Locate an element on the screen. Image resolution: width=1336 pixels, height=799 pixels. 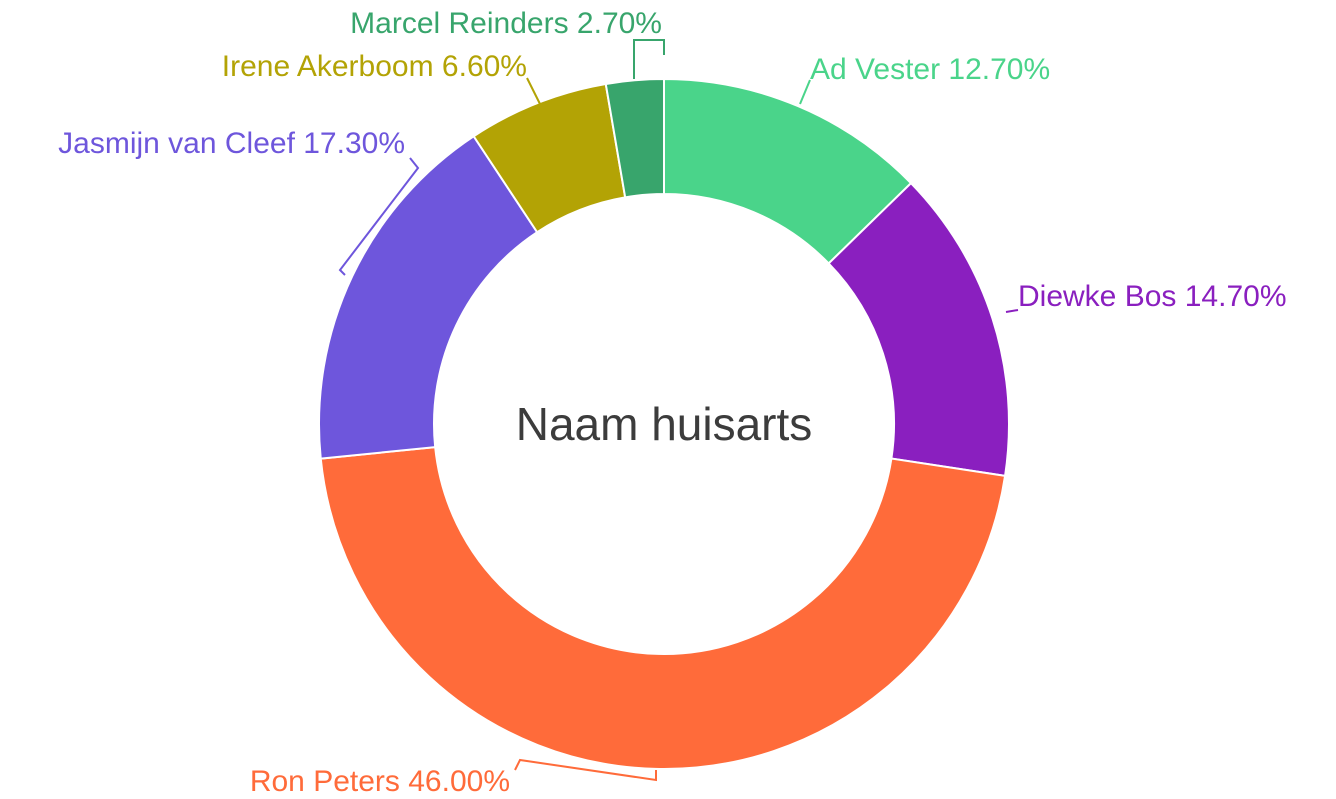
slice-name: Jasmijn van Cleef is located at coordinates (176, 143).